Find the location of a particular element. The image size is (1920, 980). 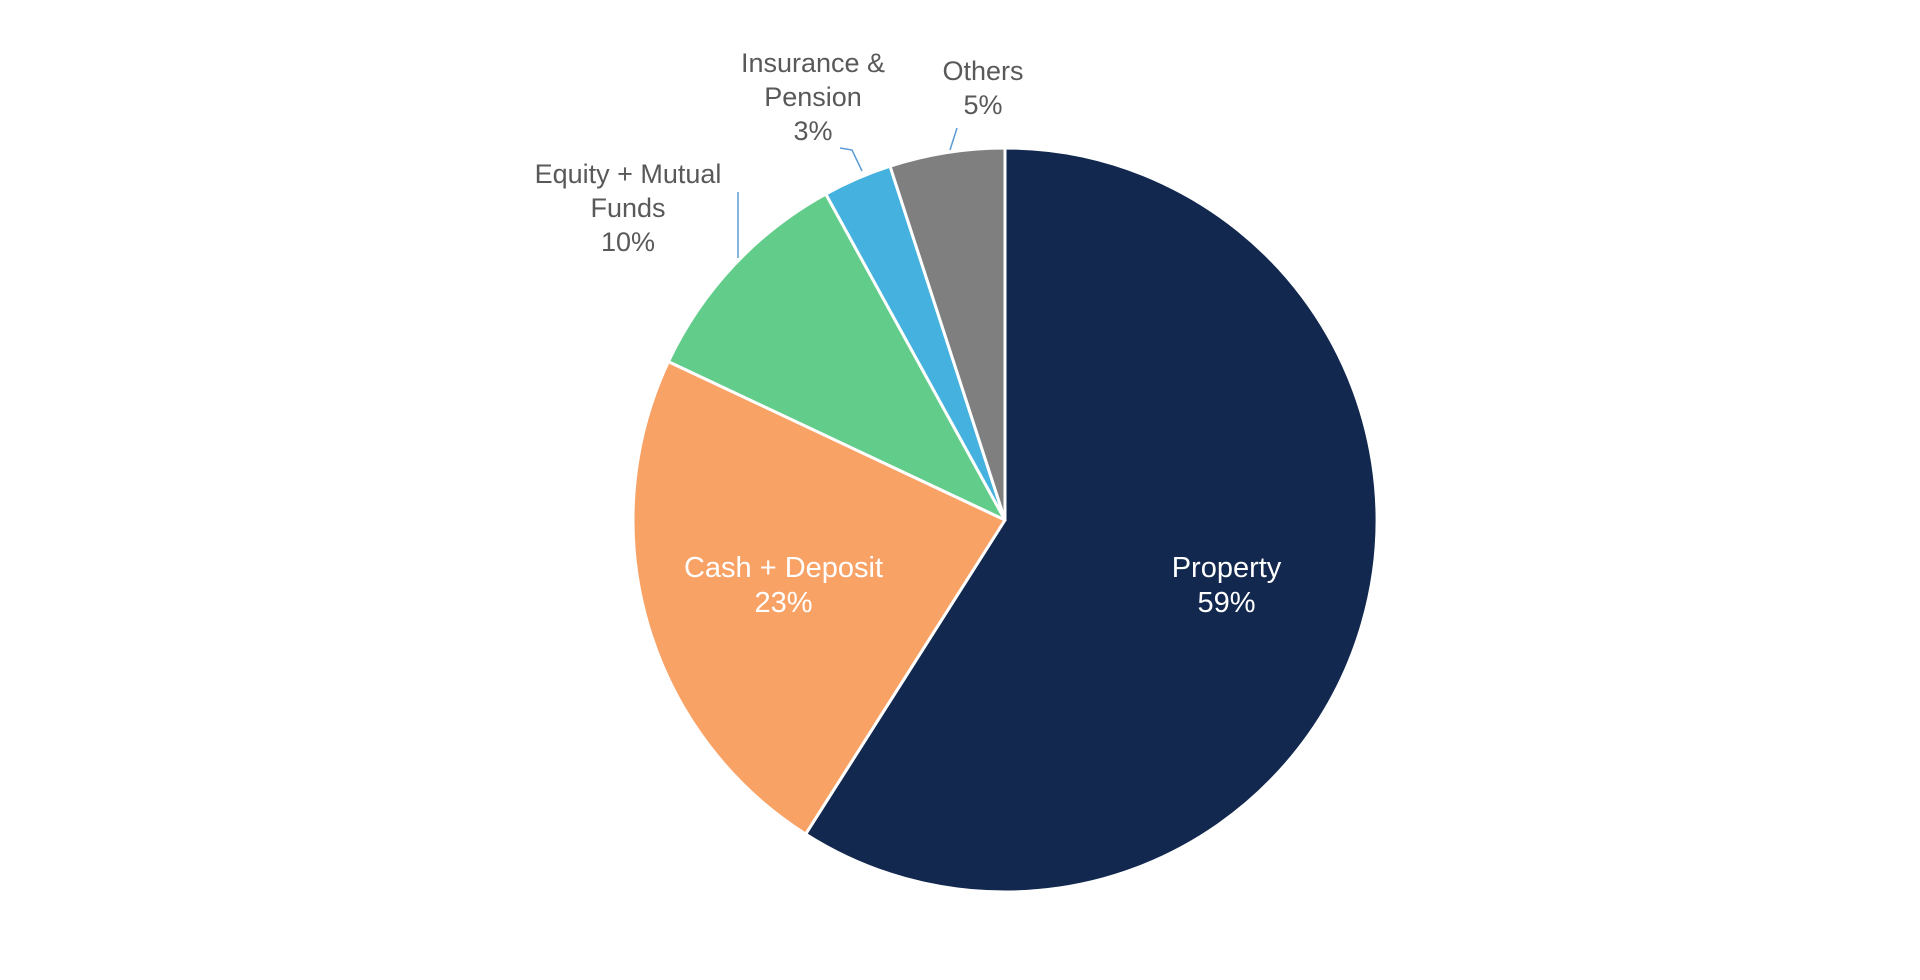

slice-name-insurance-pension: Insurance & is located at coordinates (813, 63).